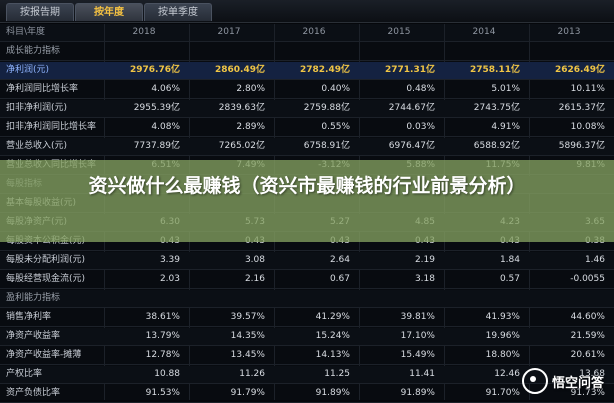 This screenshot has height=403, width=614. What do you see at coordinates (169, 279) in the screenshot?
I see `cell-value: 2.03` at bounding box center [169, 279].